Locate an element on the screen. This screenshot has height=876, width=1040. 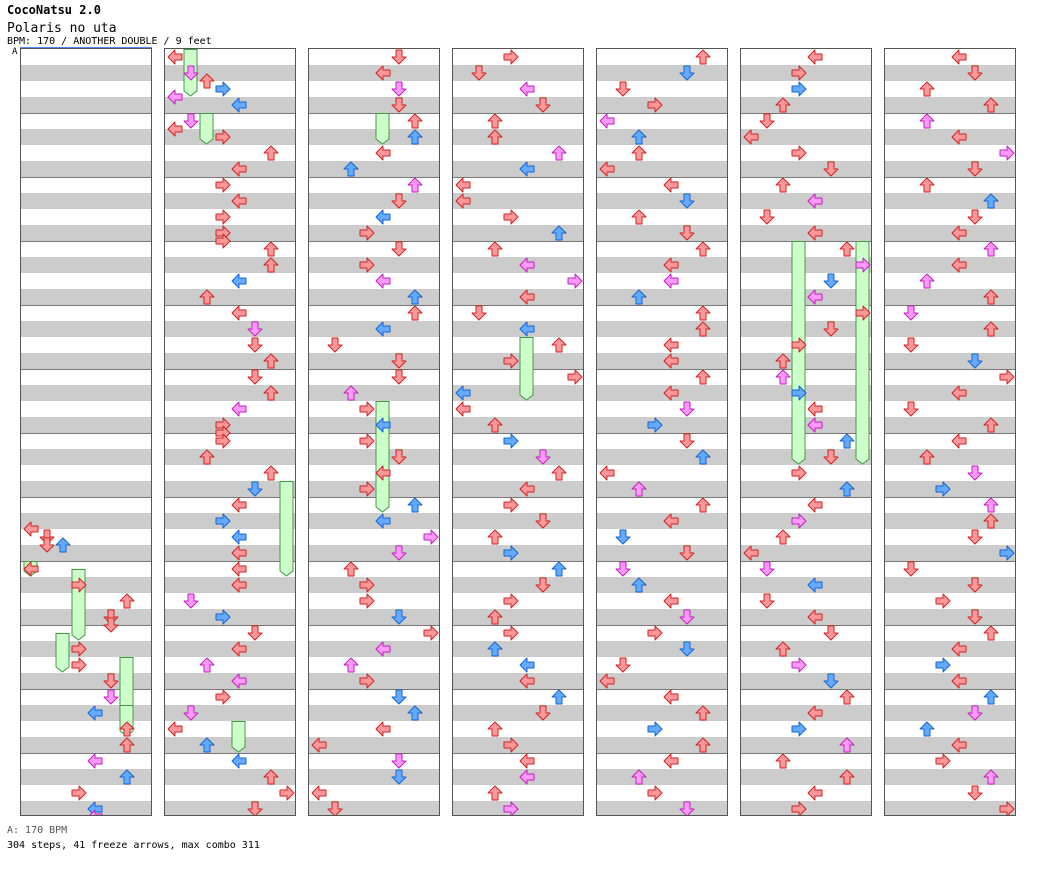
app-title: CocoNatsu 2.0 is located at coordinates (54, 10).